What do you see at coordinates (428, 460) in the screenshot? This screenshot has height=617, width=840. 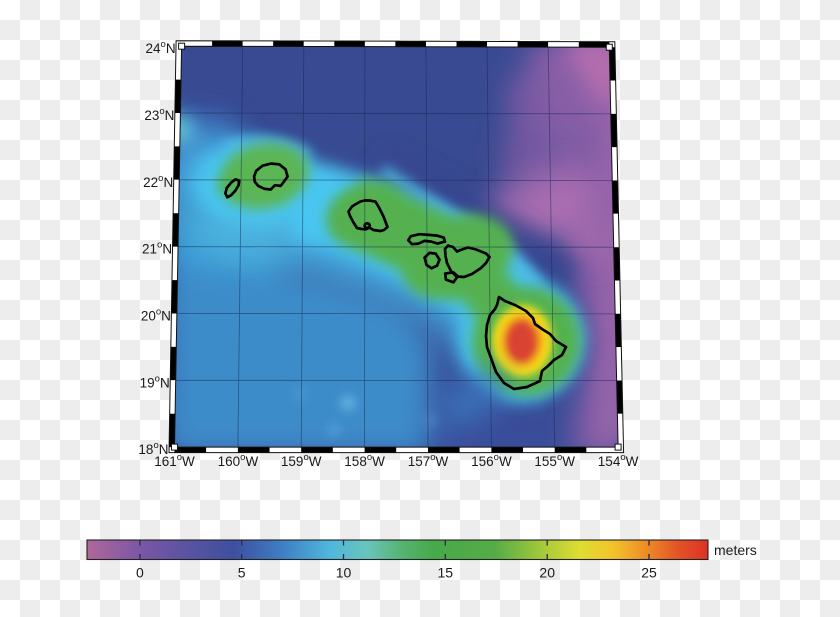 I see `svg-text: 157oW` at bounding box center [428, 460].